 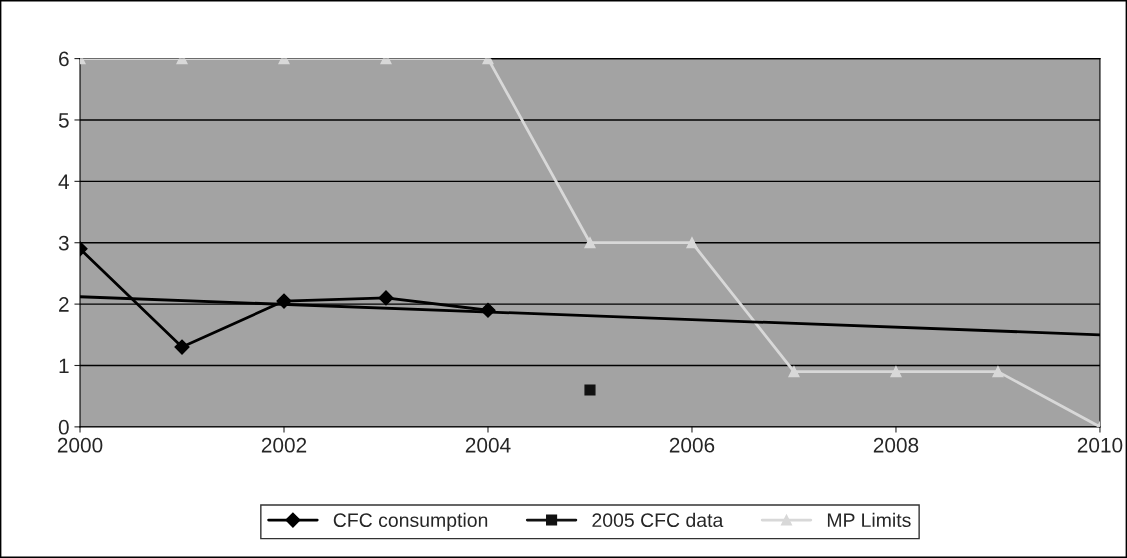 I want to click on x-tick-label: 2002, so click(x=284, y=445).